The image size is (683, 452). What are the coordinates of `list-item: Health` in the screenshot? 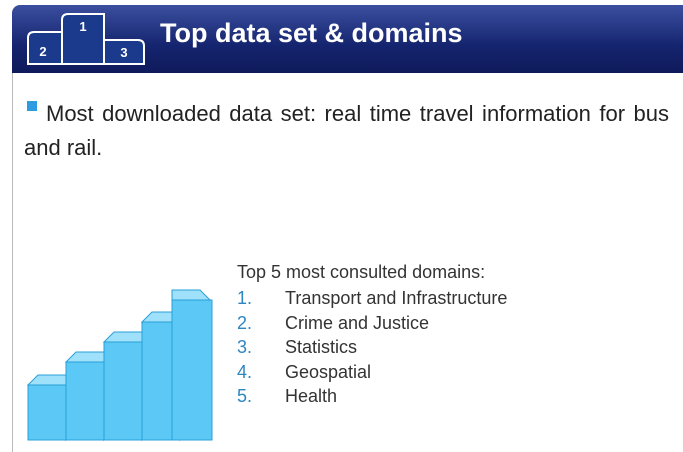 It's located at (311, 396).